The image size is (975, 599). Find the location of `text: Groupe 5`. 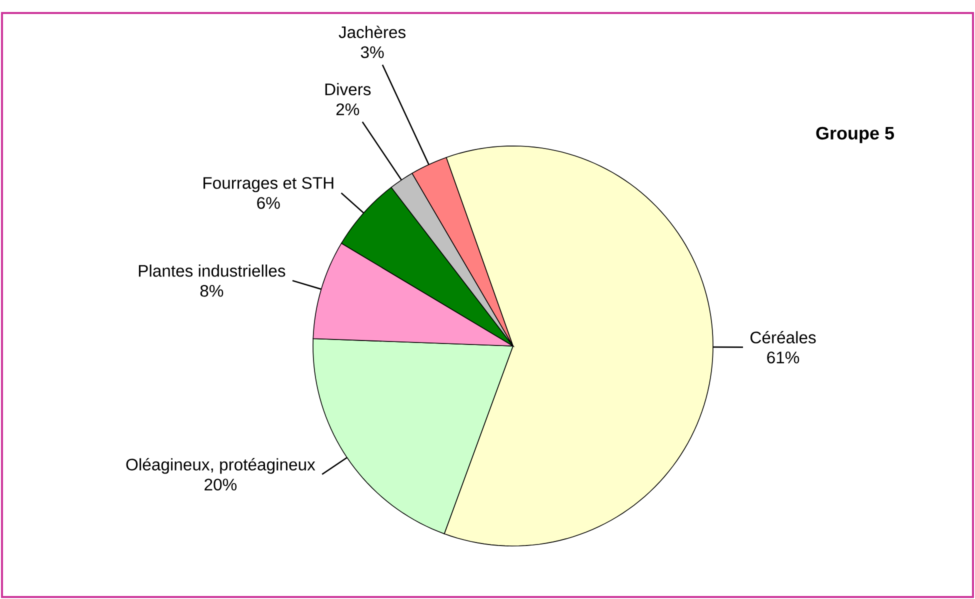

text: Groupe 5 is located at coordinates (855, 135).